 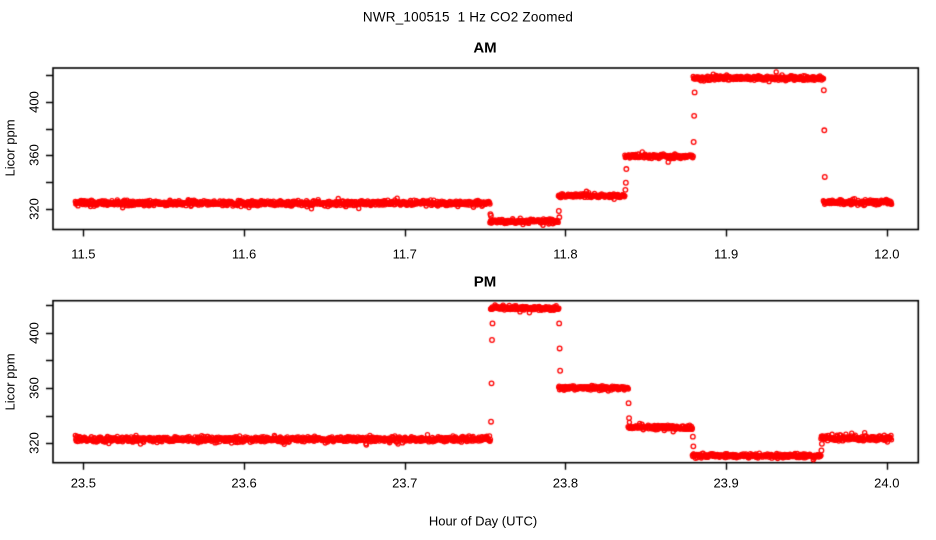 What do you see at coordinates (485, 282) in the screenshot?
I see `panel-title-pm: PM` at bounding box center [485, 282].